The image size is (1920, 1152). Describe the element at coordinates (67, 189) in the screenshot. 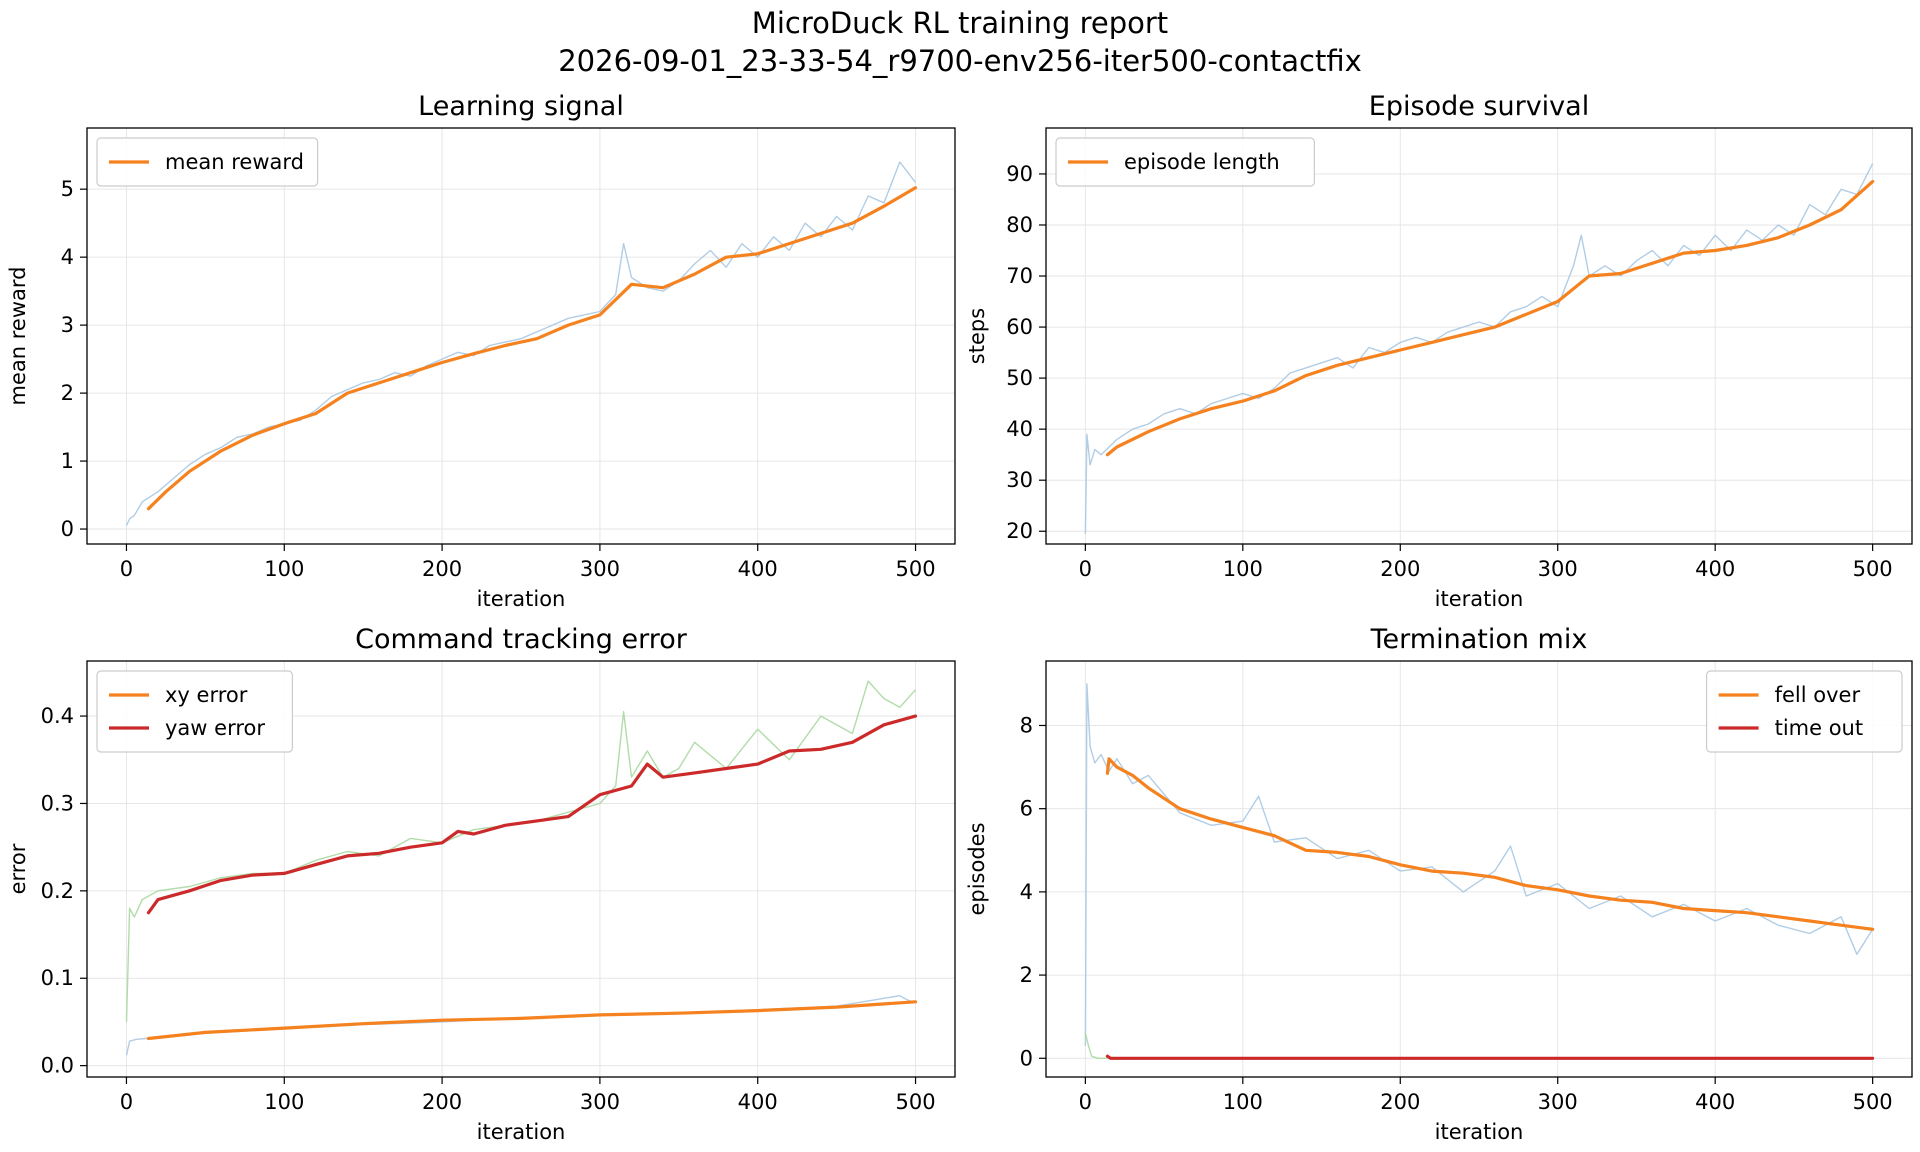

I see `y-tick-label: 5` at that location.